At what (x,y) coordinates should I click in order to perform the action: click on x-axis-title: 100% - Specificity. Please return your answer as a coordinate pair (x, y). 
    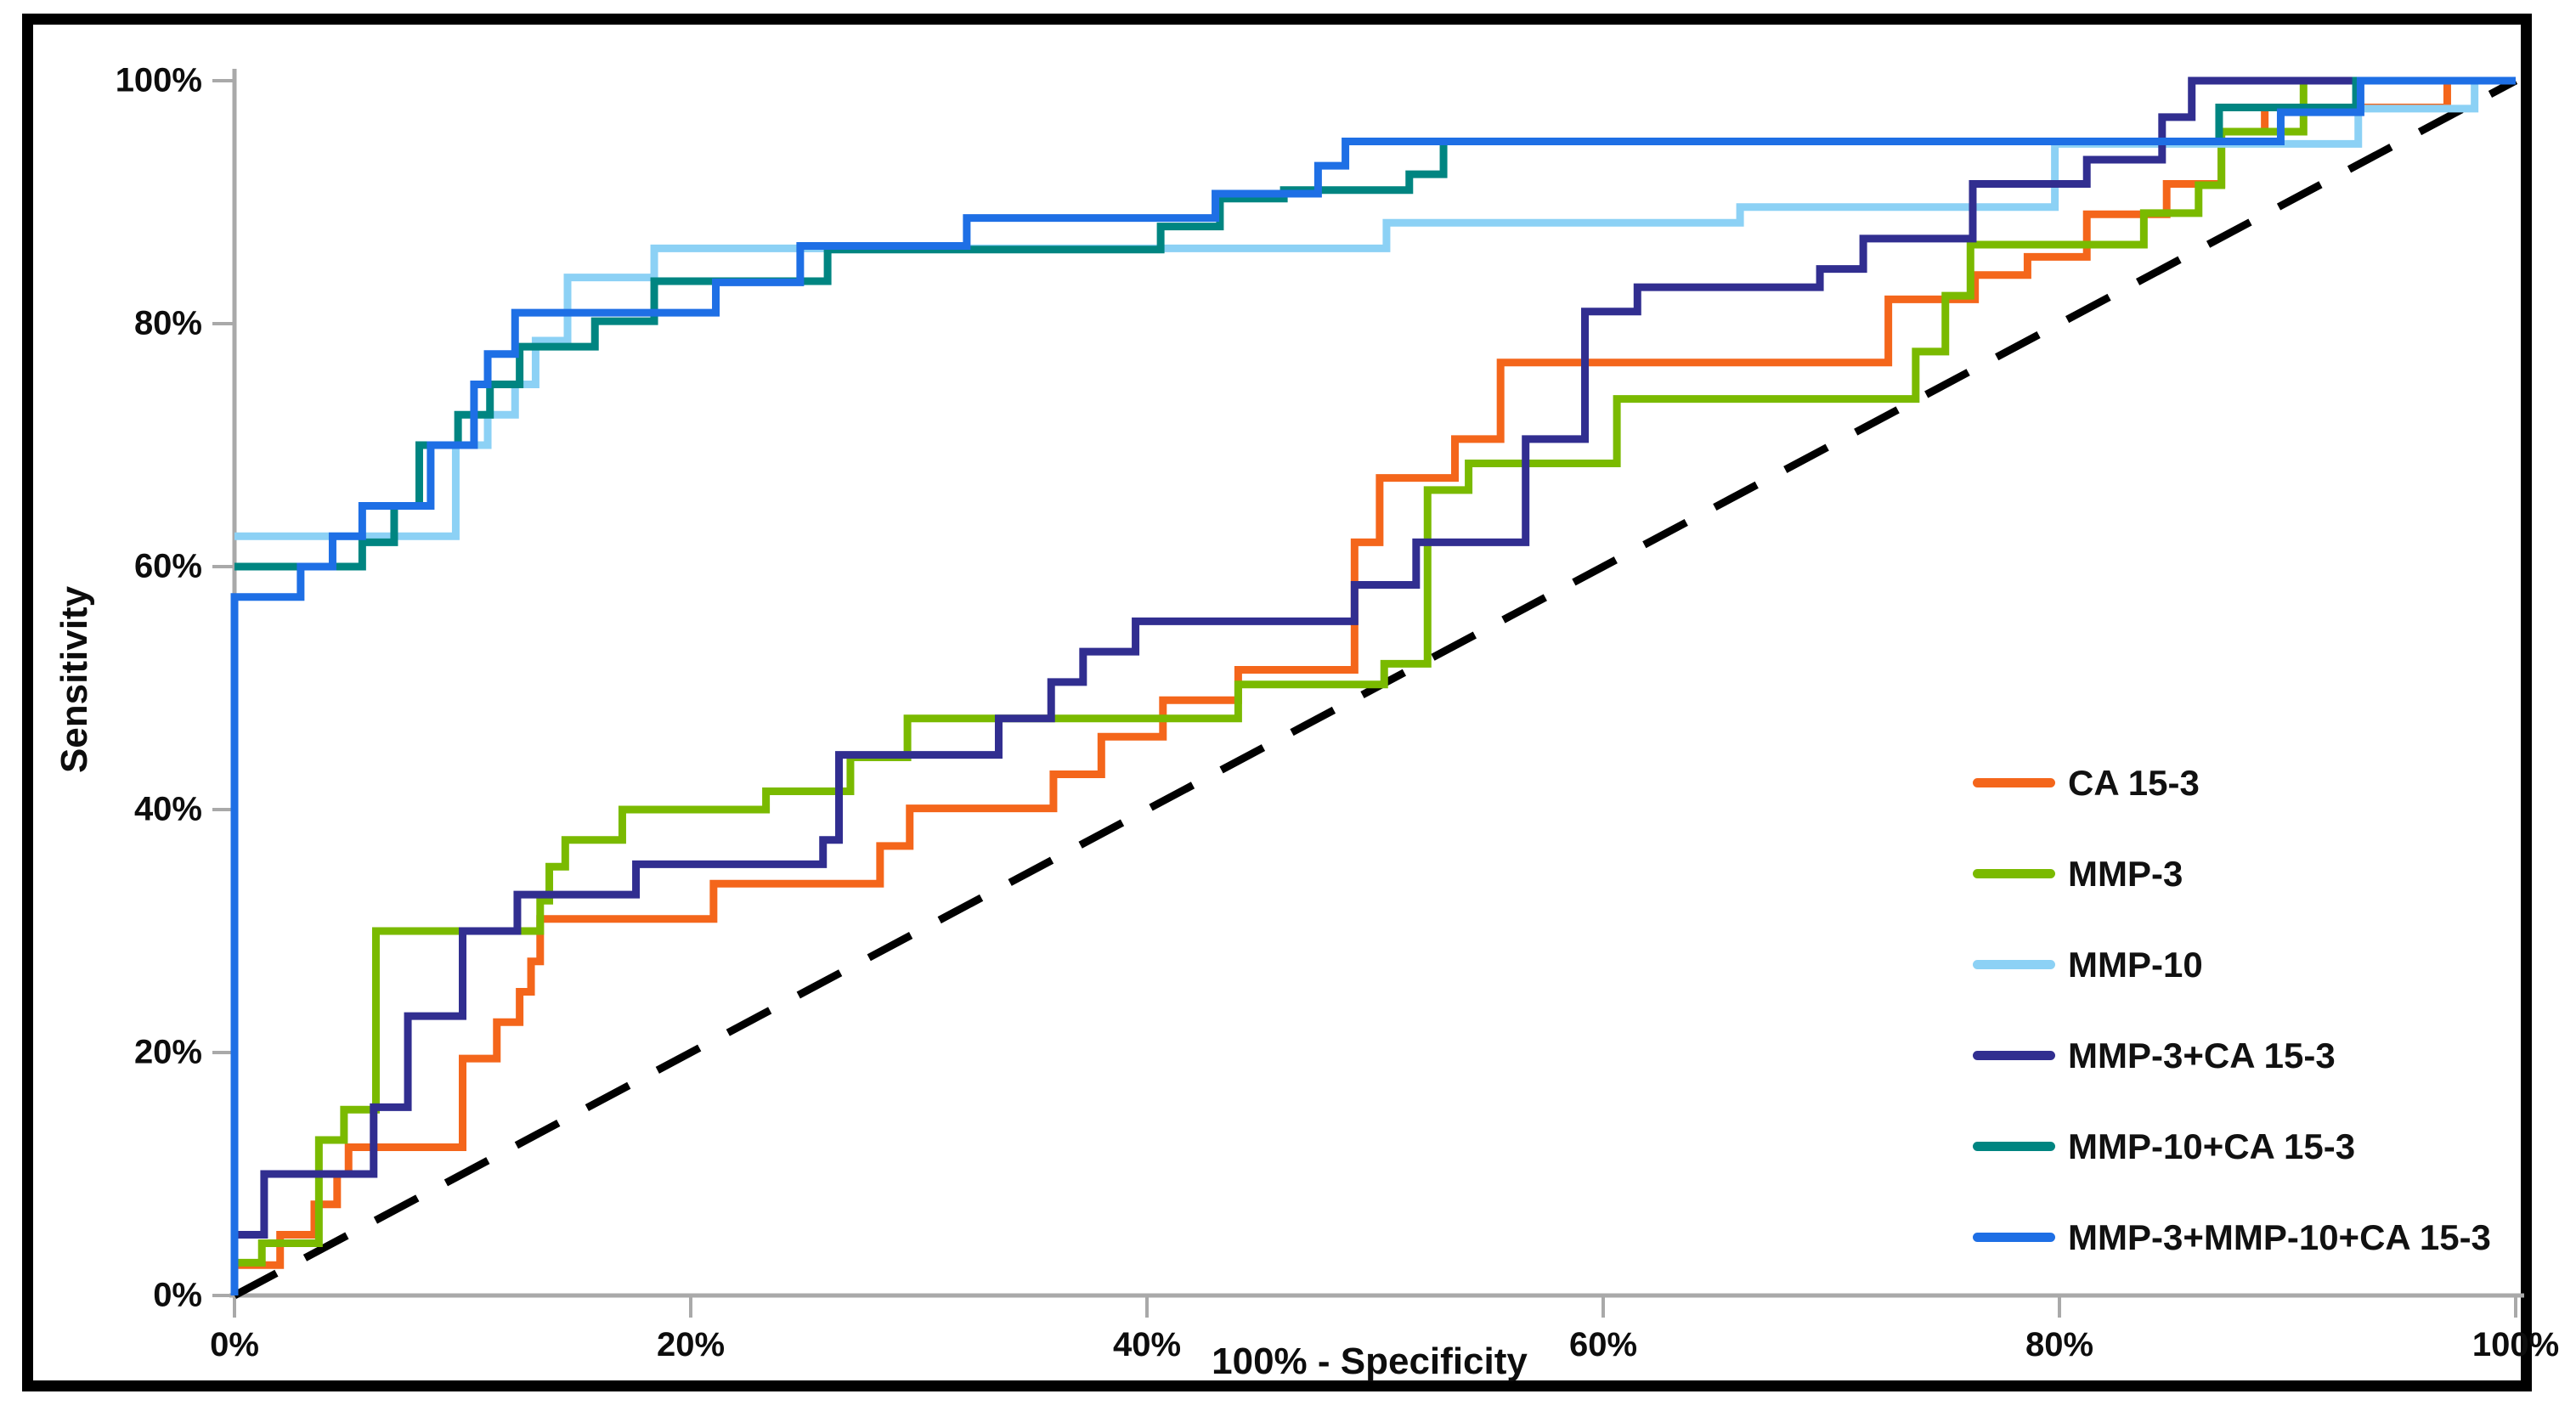
    Looking at the image, I should click on (1370, 1361).